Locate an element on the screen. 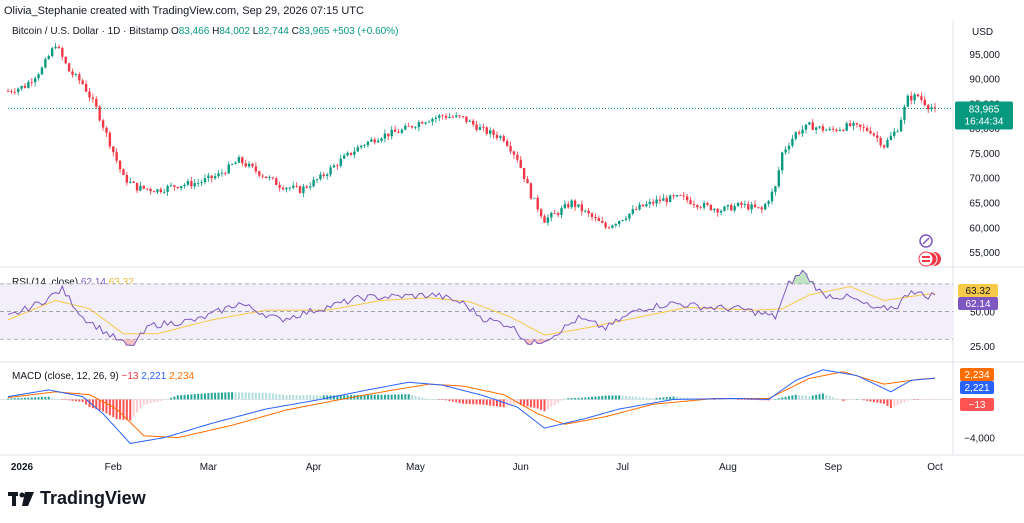 This screenshot has width=1024, height=523. rsi-line is located at coordinates (471, 308).